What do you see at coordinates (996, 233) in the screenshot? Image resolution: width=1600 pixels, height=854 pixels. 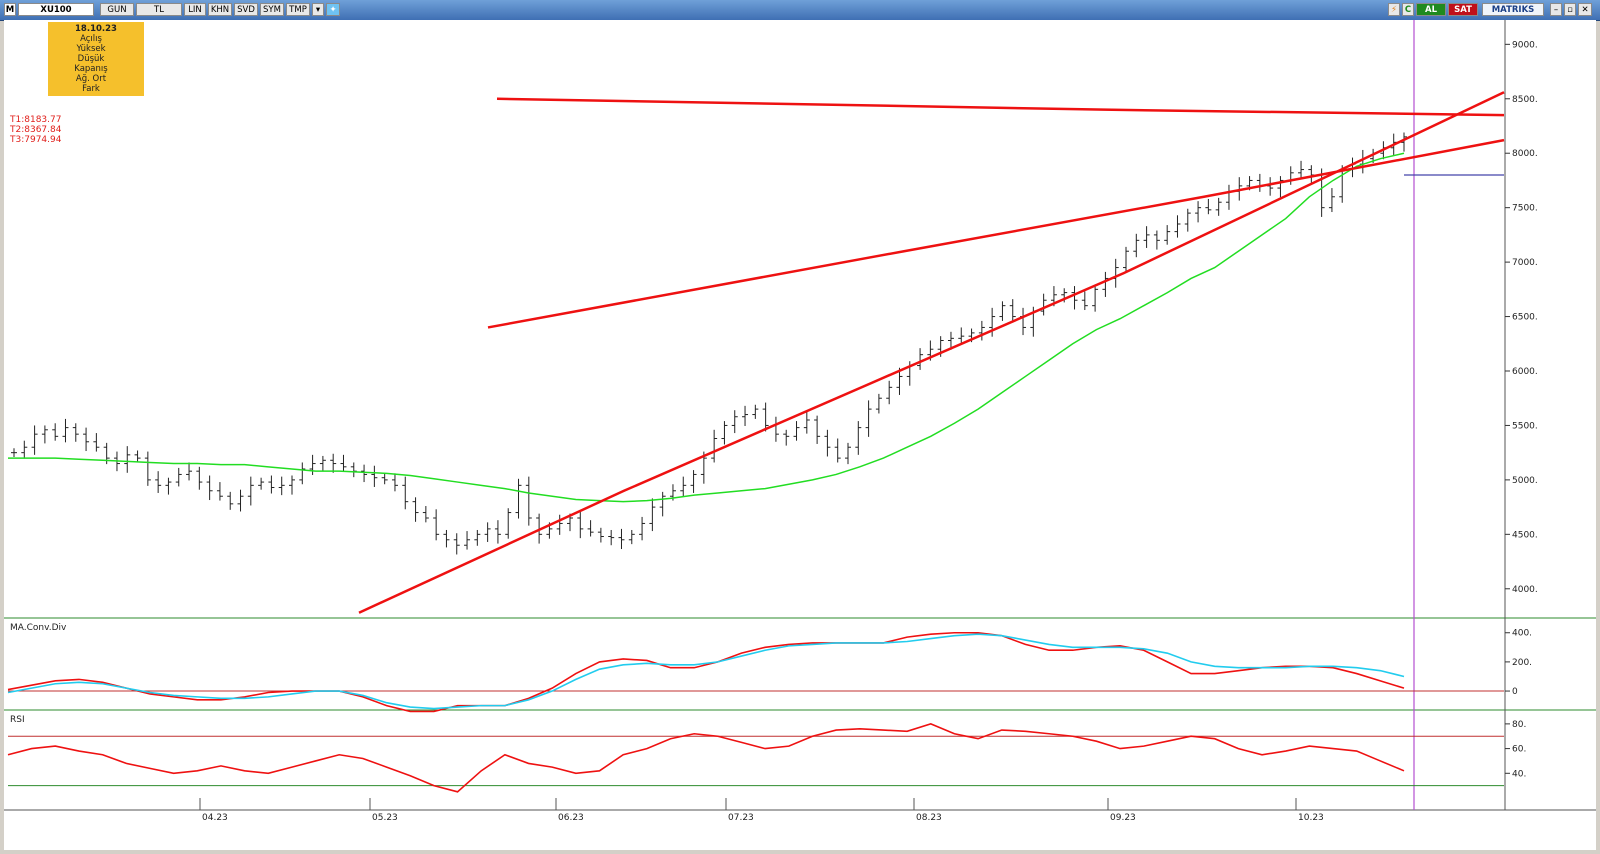 I see `trendline-middle` at bounding box center [996, 233].